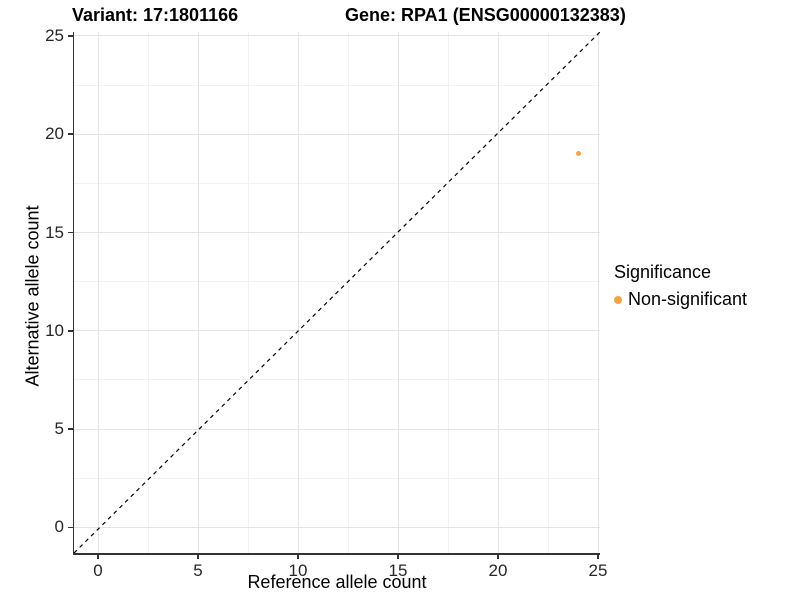 This screenshot has height=600, width=800. Describe the element at coordinates (680, 286) in the screenshot. I see `legend: Significance Non-significant` at that location.